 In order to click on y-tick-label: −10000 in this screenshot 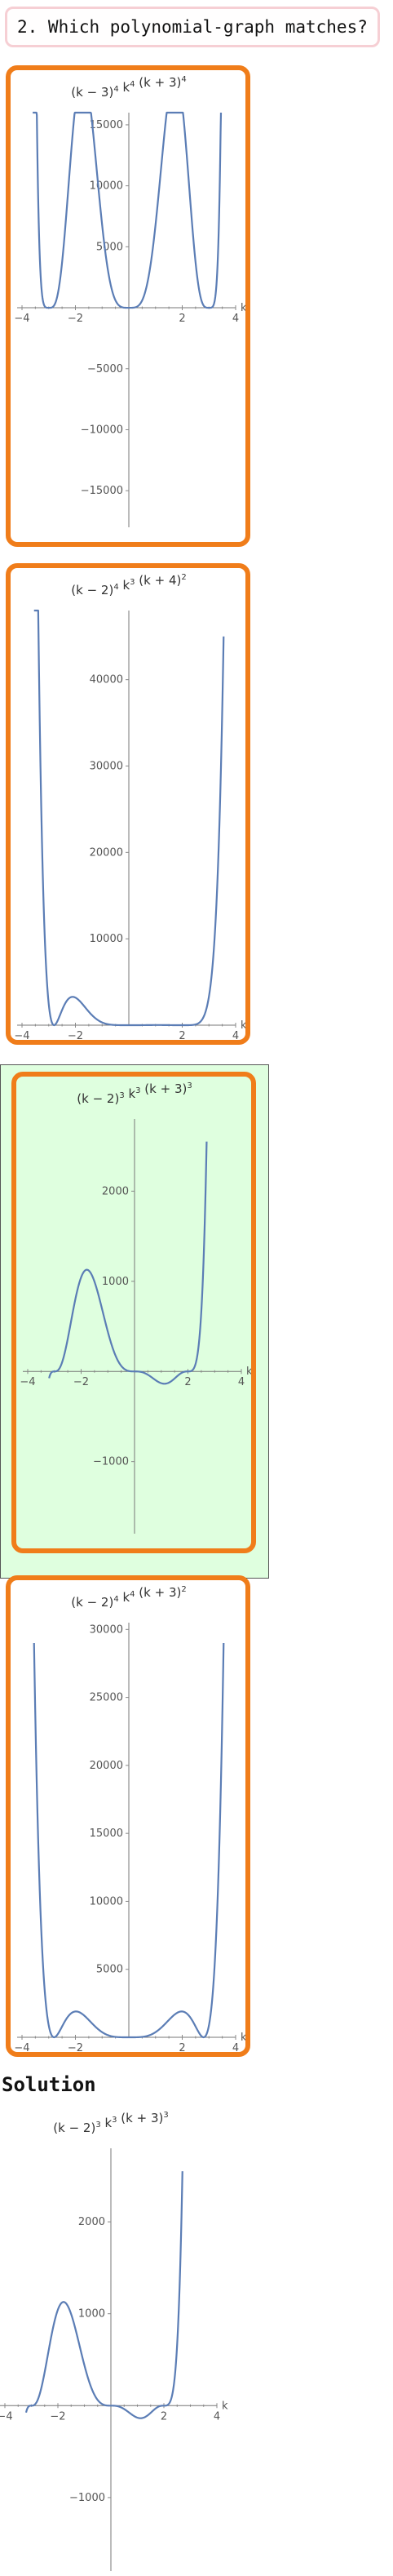, I will do `click(102, 430)`.